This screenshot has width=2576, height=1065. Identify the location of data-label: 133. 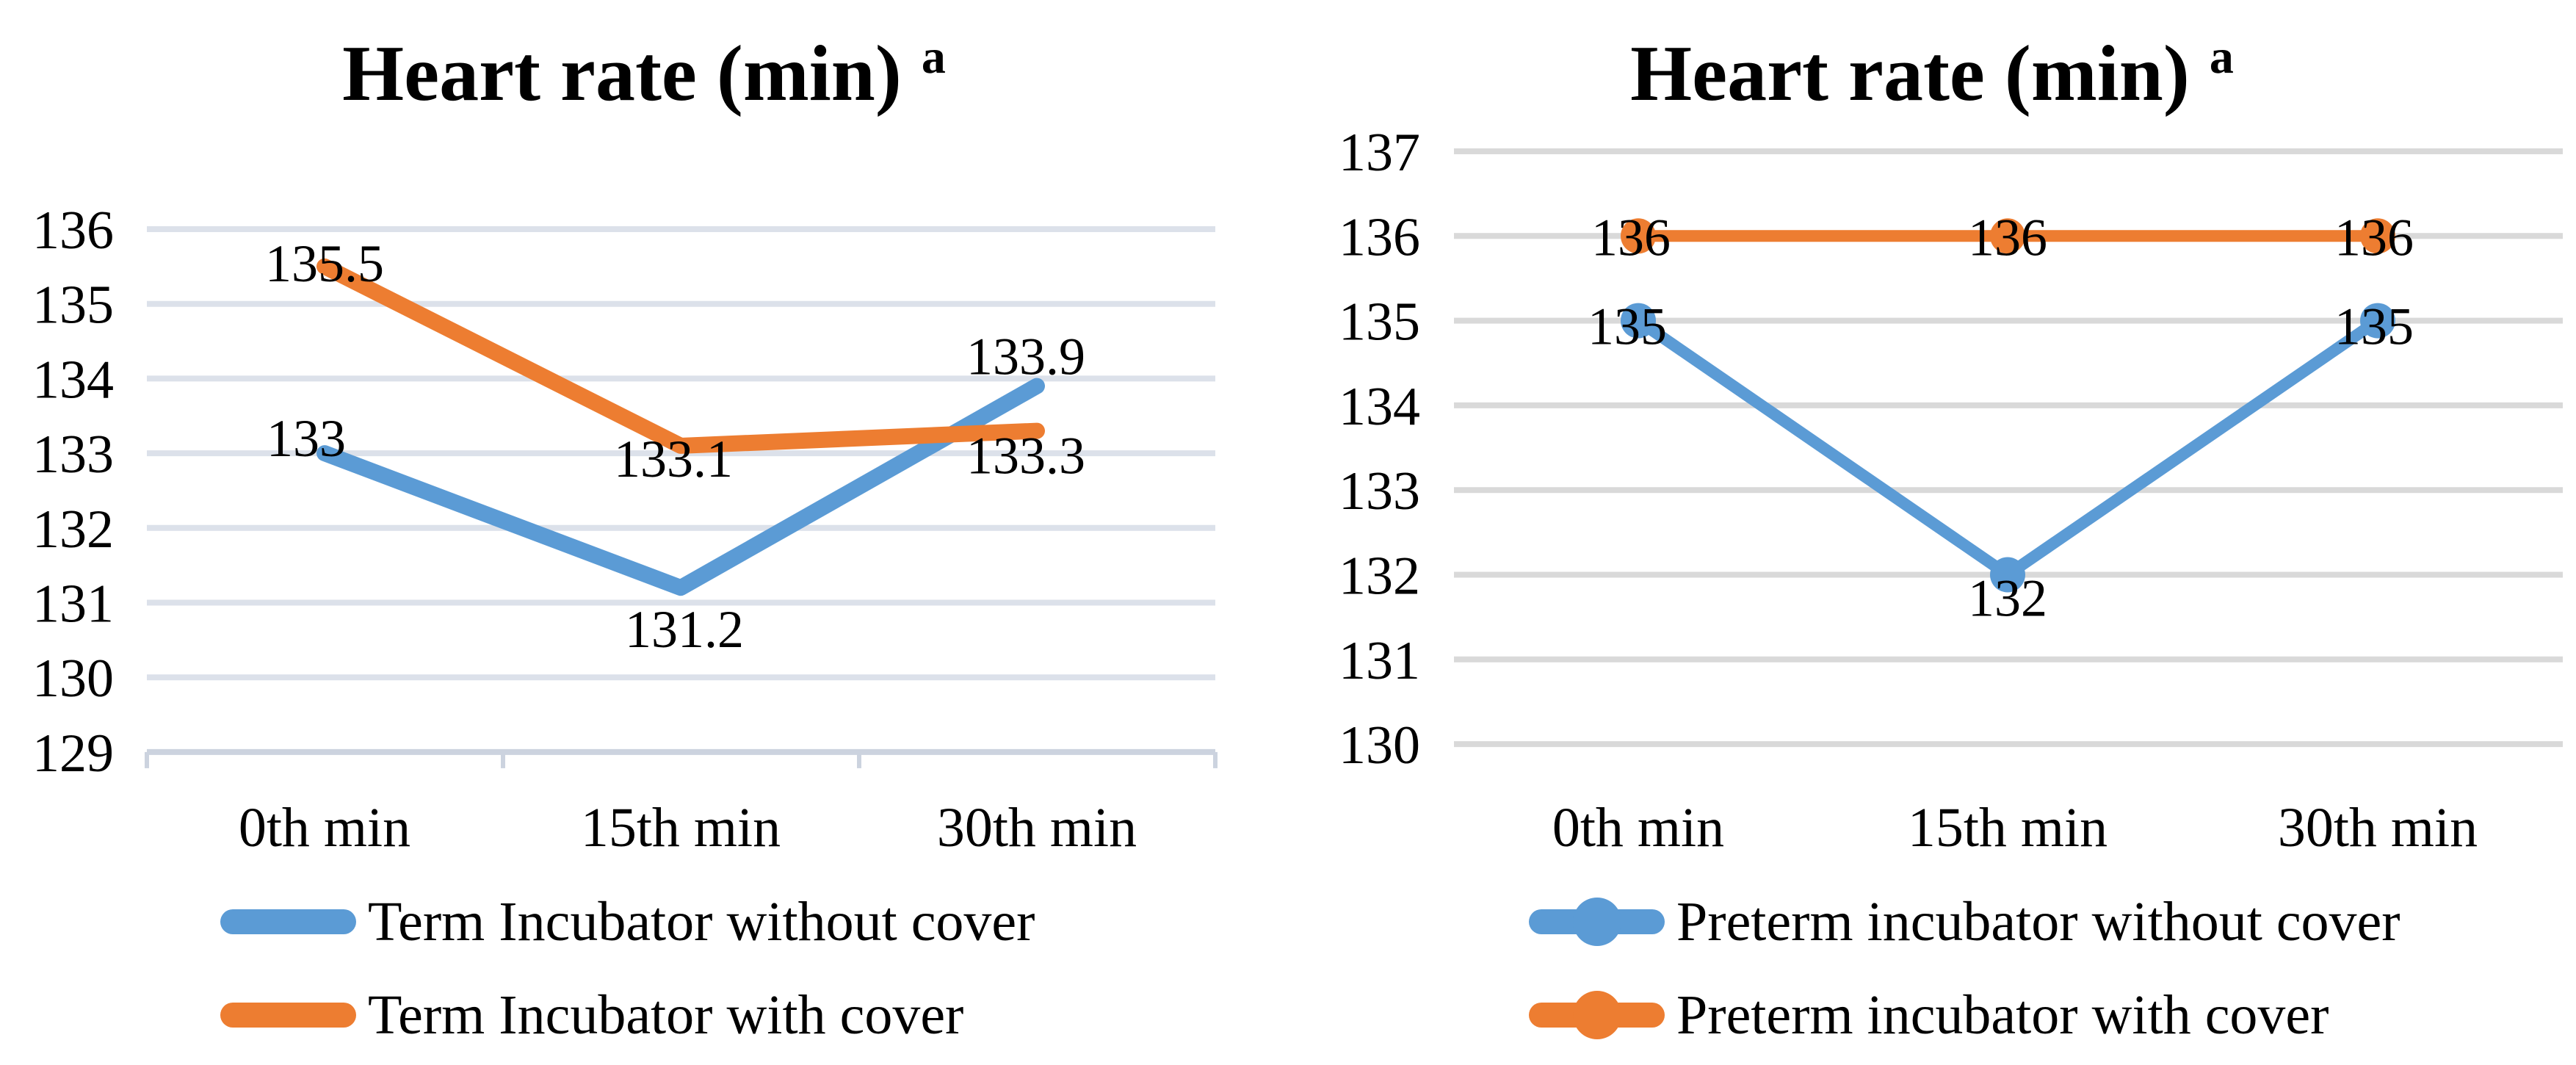
(306, 439).